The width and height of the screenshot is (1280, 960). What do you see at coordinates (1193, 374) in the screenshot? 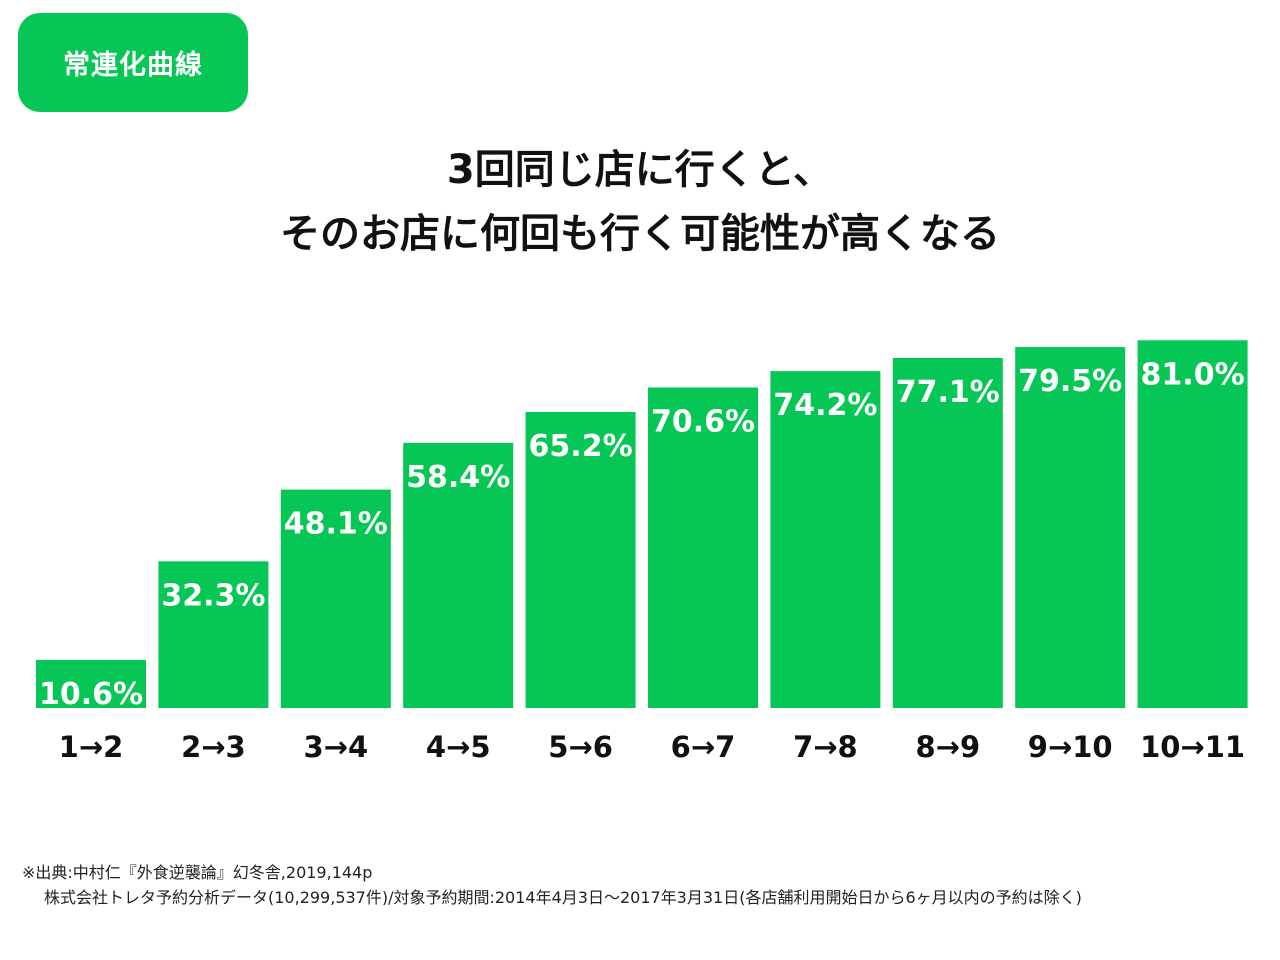
I see `bar-value-label: 81.0%` at bounding box center [1193, 374].